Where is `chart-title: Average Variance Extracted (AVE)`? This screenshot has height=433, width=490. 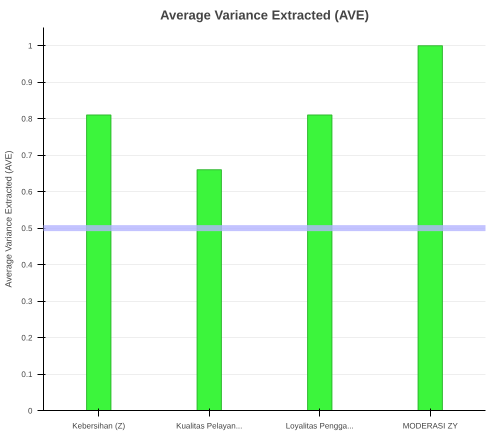 chart-title: Average Variance Extracted (AVE) is located at coordinates (264, 15).